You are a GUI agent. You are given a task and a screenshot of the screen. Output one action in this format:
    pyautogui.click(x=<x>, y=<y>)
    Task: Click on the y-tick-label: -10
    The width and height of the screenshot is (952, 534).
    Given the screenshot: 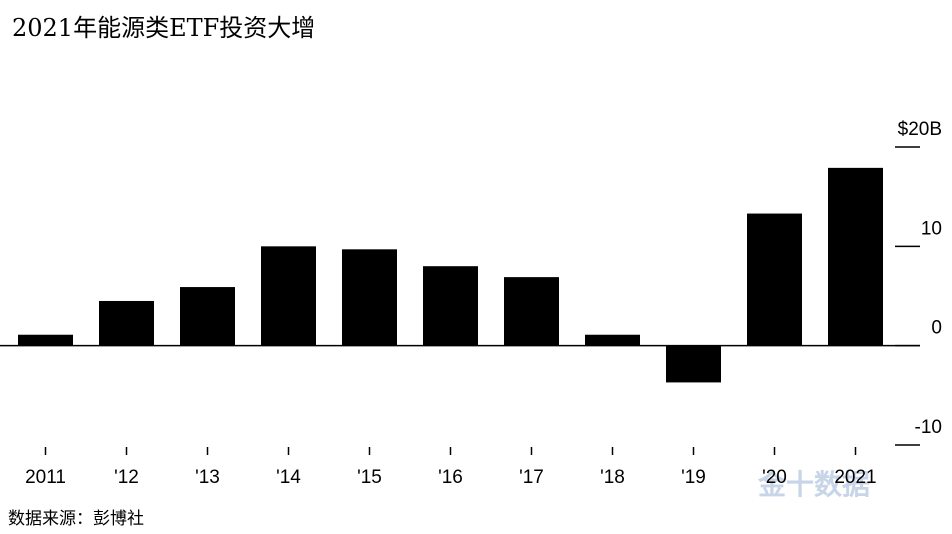 What is the action you would take?
    pyautogui.click(x=928, y=427)
    